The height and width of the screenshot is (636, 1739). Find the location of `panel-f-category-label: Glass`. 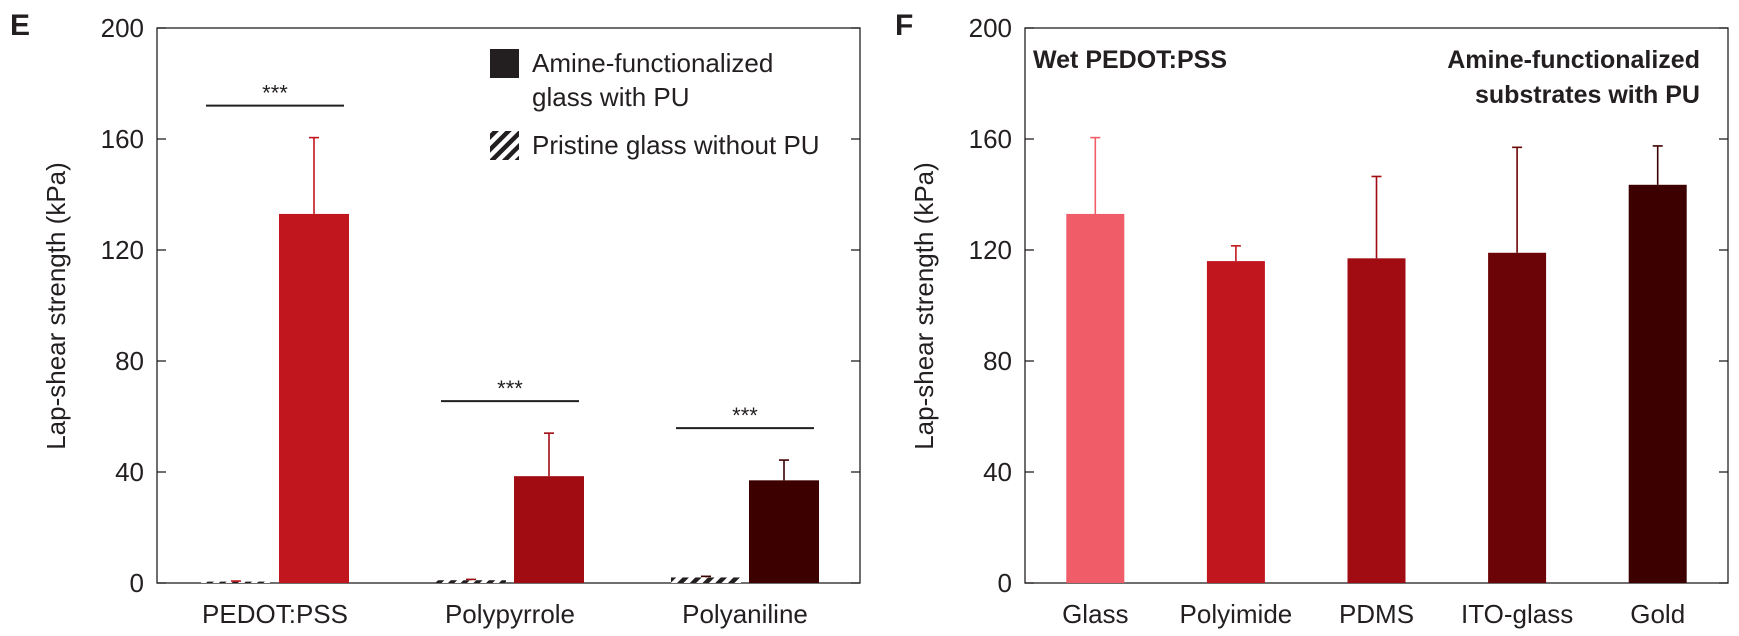

panel-f-category-label: Glass is located at coordinates (1095, 614).